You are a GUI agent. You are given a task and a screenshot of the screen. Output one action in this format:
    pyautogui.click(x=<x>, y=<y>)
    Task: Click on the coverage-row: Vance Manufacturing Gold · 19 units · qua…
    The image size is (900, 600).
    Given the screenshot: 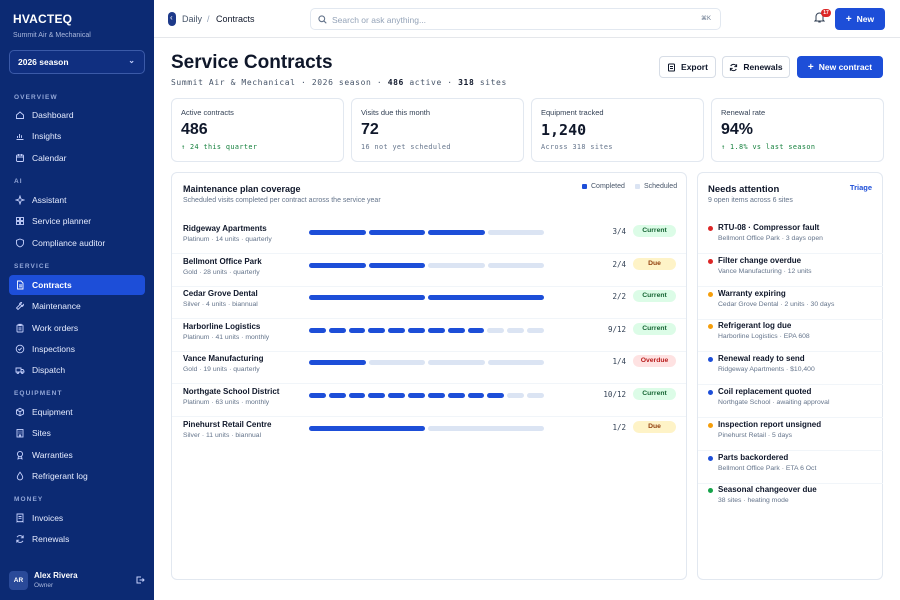 What is the action you would take?
    pyautogui.click(x=429, y=368)
    